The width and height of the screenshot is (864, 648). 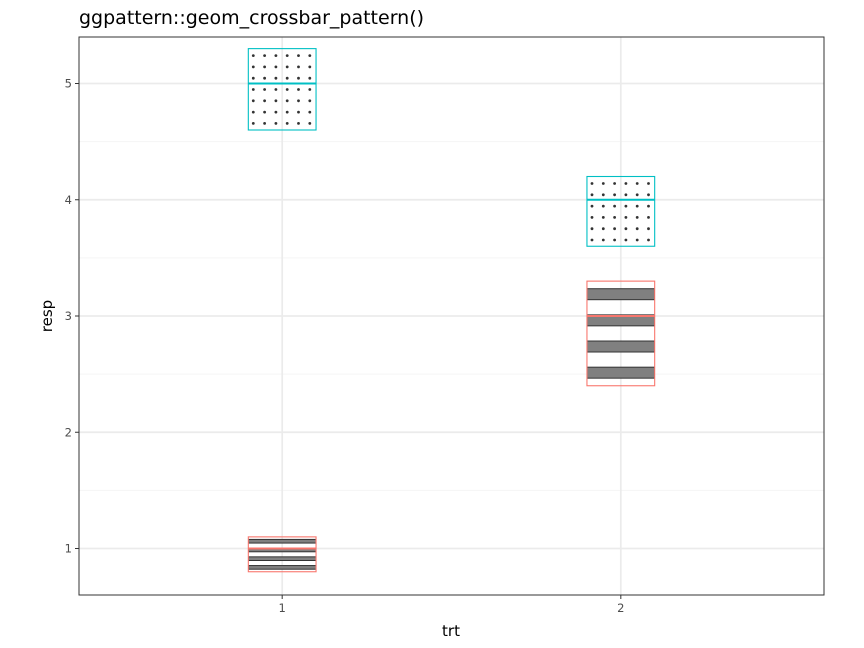 What do you see at coordinates (451, 631) in the screenshot?
I see `x-axis-title: trt` at bounding box center [451, 631].